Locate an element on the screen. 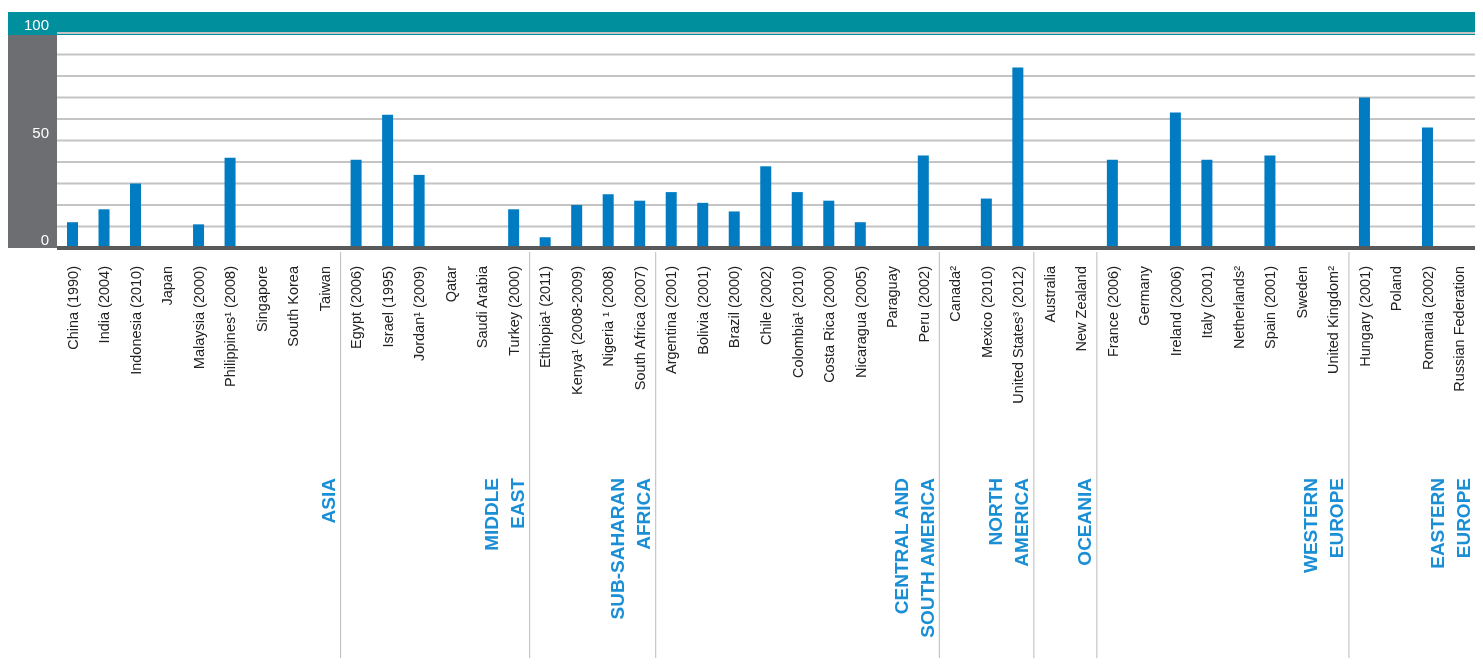 The image size is (1483, 669). x-tick-label: Brazil (2000) is located at coordinates (734, 307).